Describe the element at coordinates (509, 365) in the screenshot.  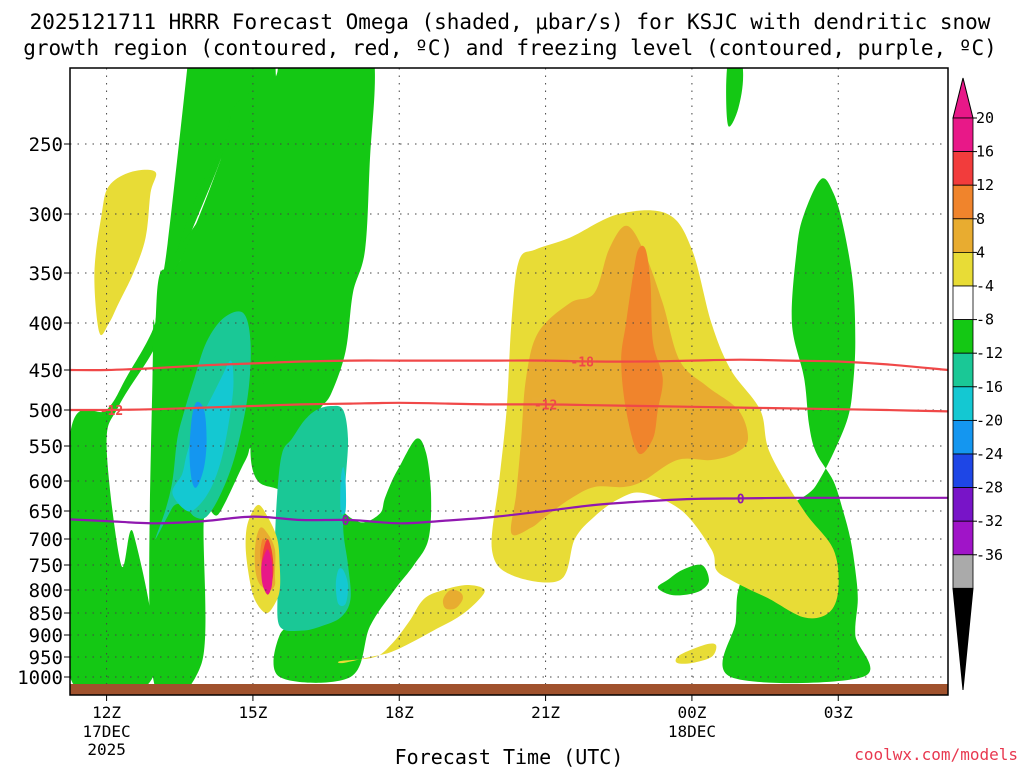
I see `dsg-contour-minus18` at that location.